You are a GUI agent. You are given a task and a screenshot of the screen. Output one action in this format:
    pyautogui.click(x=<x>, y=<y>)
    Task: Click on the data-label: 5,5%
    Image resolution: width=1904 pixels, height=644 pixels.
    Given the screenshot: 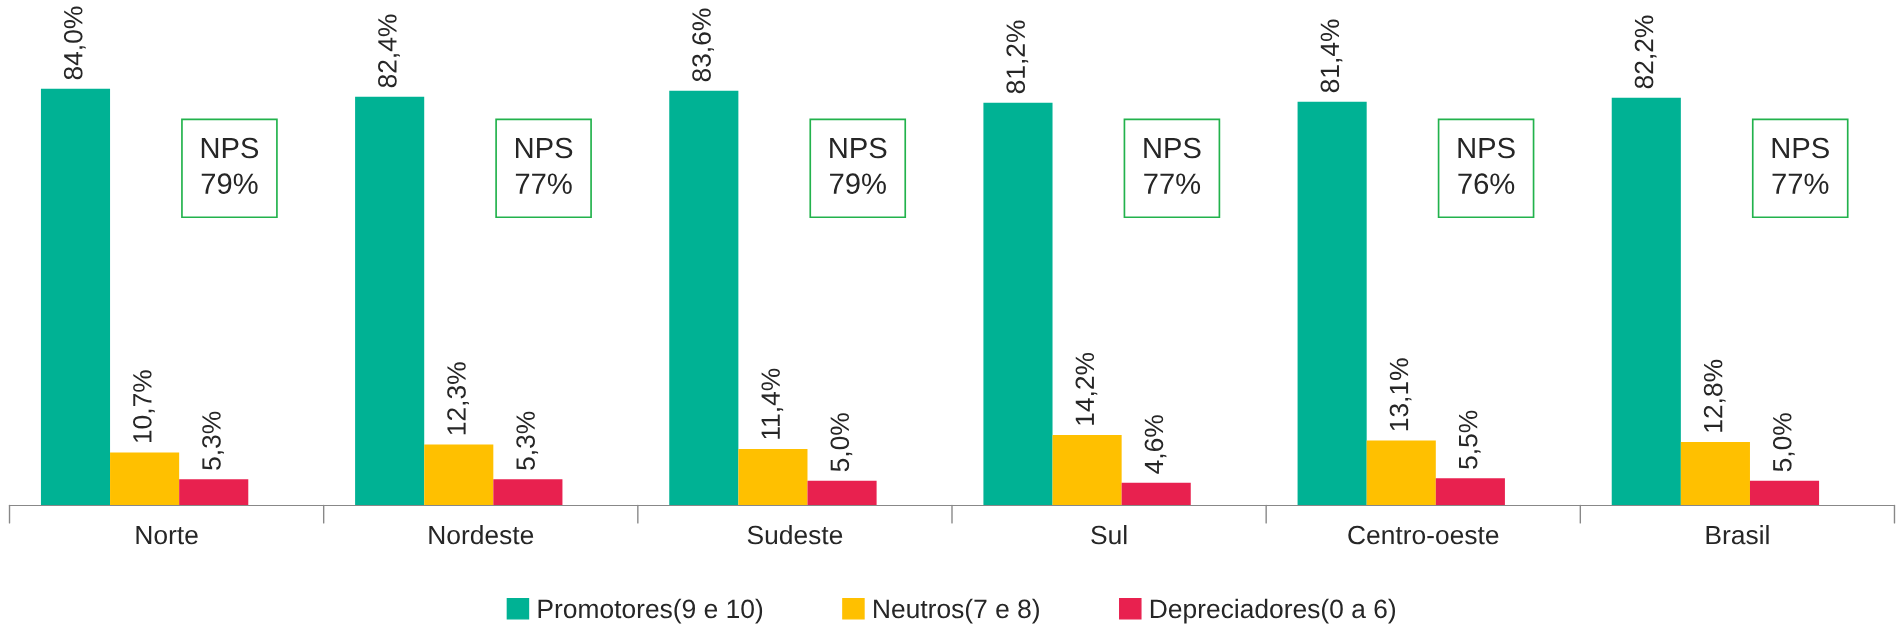 What is the action you would take?
    pyautogui.click(x=1469, y=439)
    